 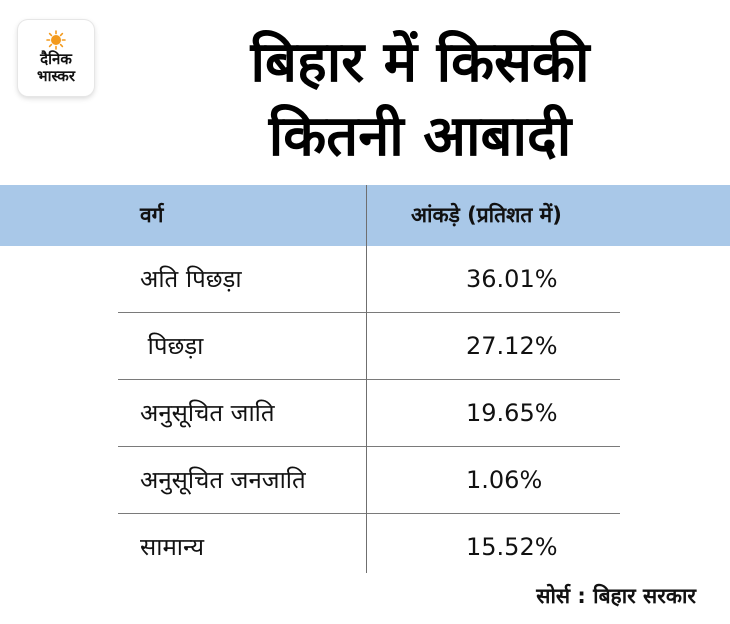 I want to click on table-row: अनुसूचित जाति 19.65%, so click(x=365, y=413).